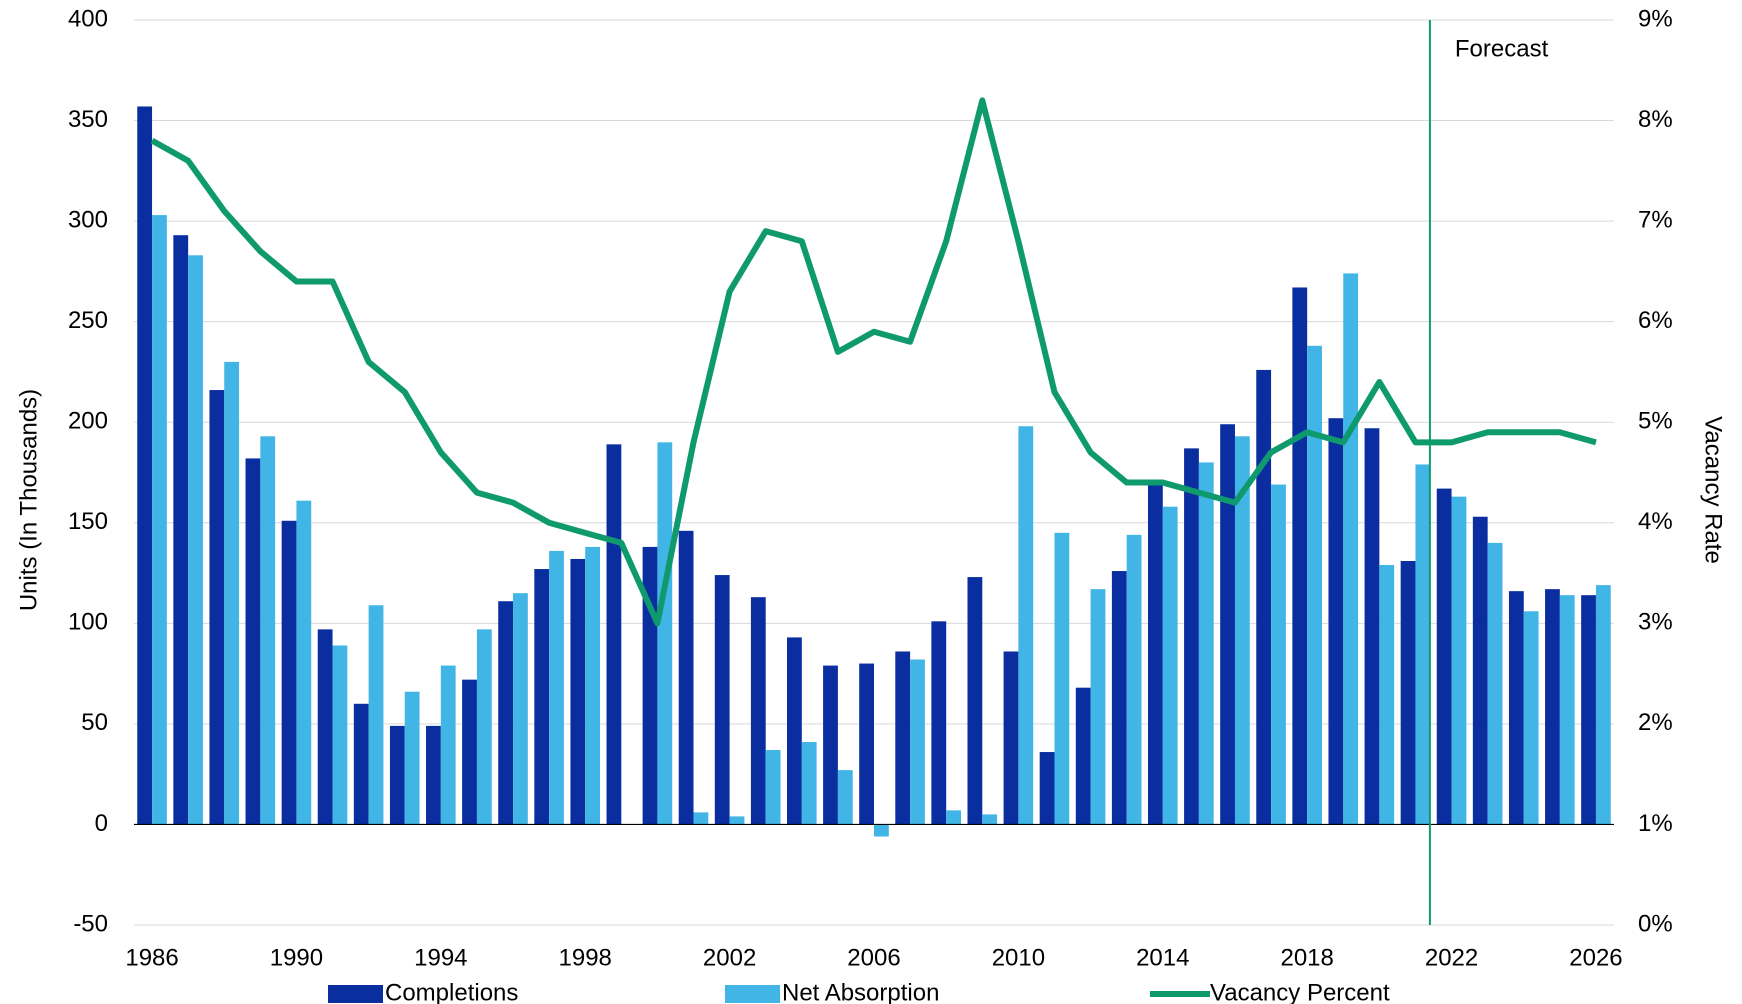 The image size is (1742, 1004). What do you see at coordinates (585, 957) in the screenshot?
I see `x-tick-label: 1998` at bounding box center [585, 957].